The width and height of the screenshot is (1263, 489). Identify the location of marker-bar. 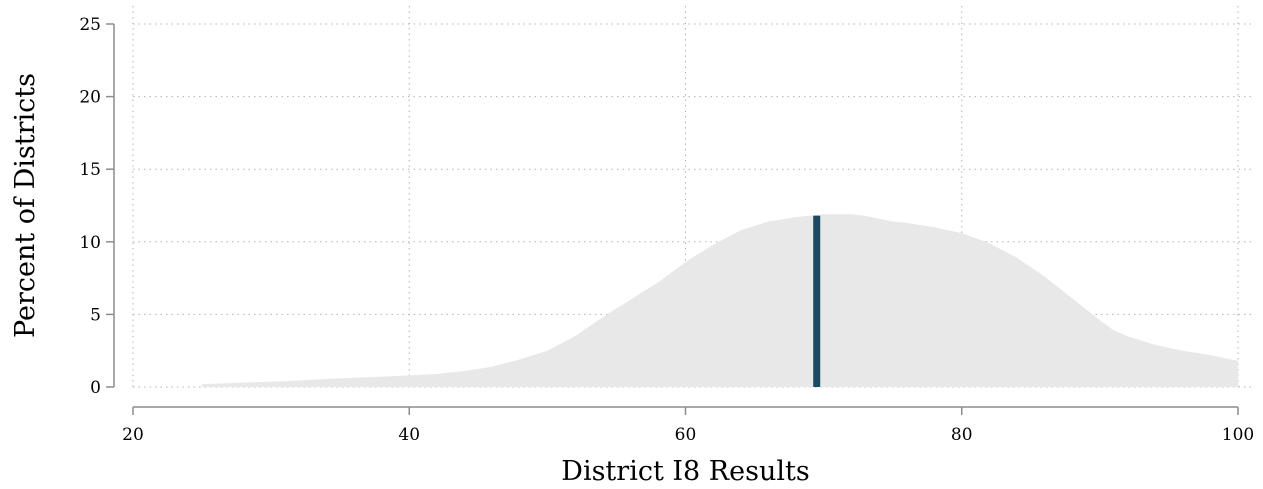
(817, 301).